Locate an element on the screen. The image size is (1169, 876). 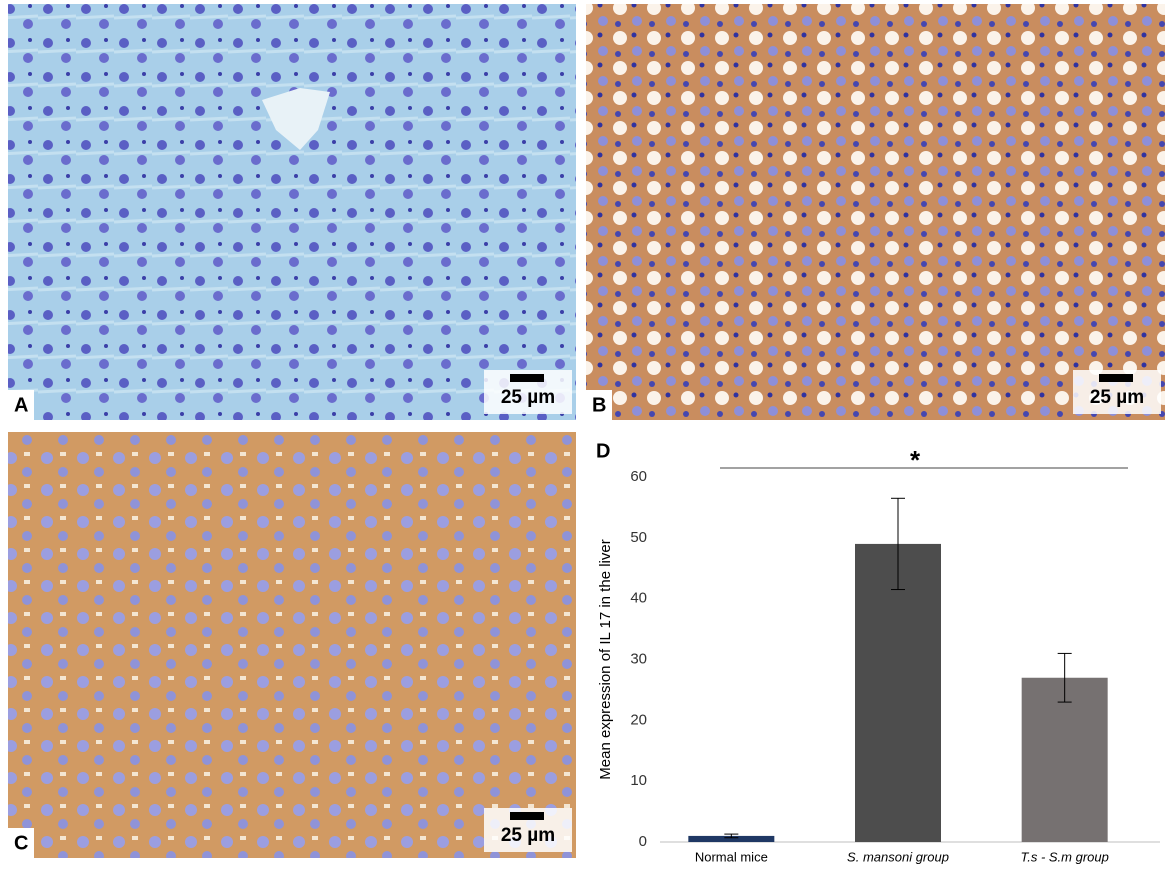
panel-label: B is located at coordinates (599, 405).